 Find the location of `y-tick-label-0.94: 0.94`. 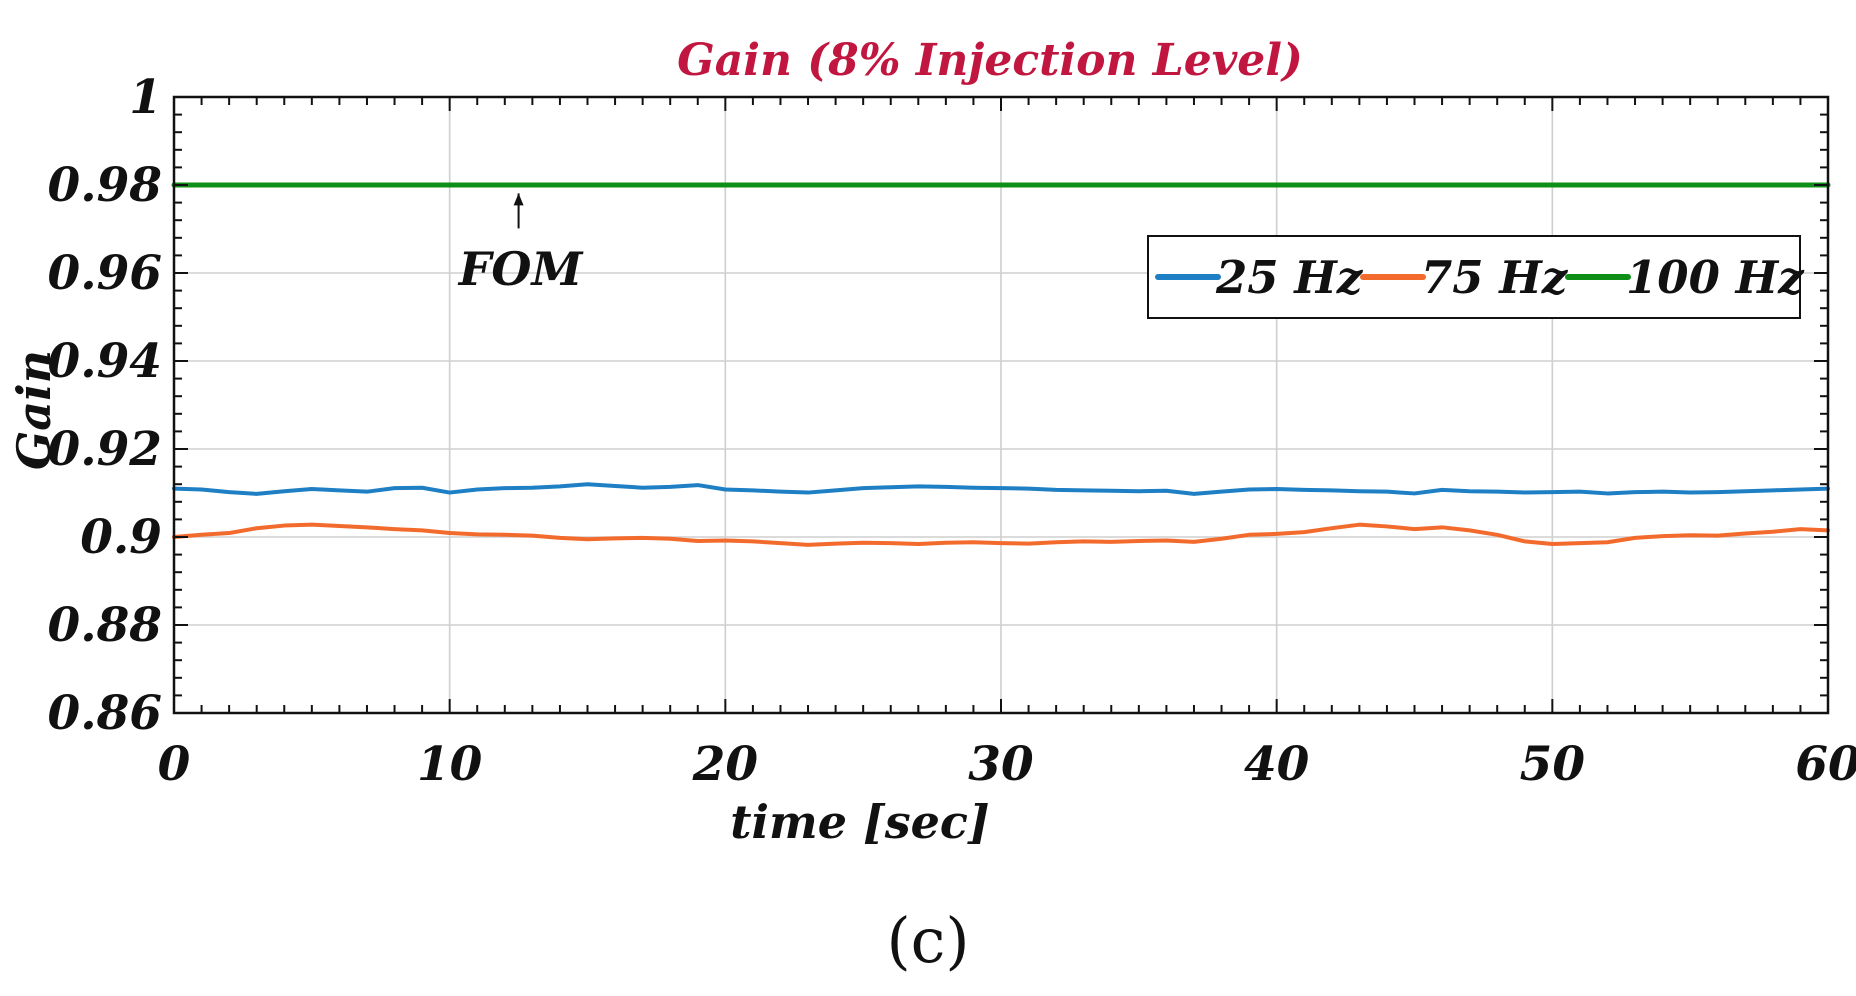

y-tick-label-0.94: 0.94 is located at coordinates (105, 361).